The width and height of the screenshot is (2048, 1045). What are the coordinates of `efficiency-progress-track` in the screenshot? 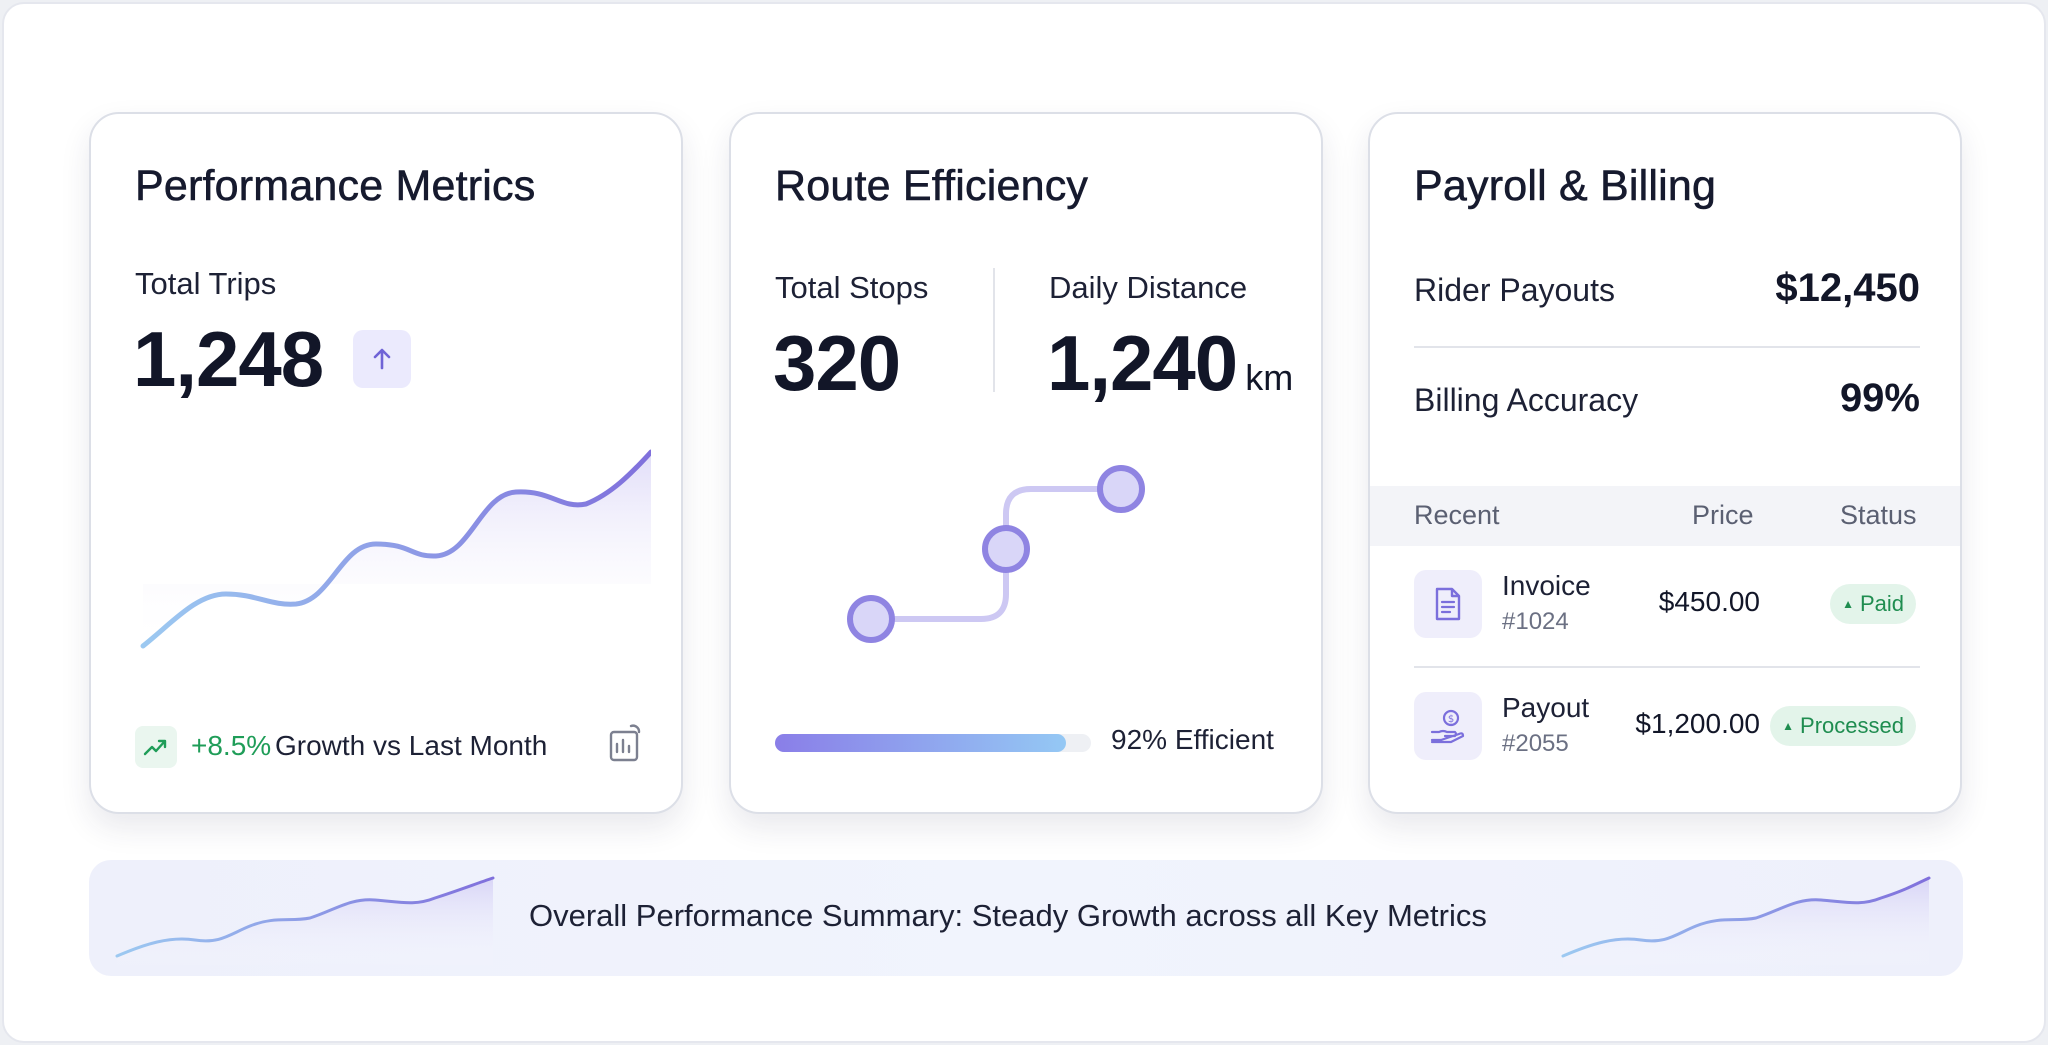 It's located at (933, 743).